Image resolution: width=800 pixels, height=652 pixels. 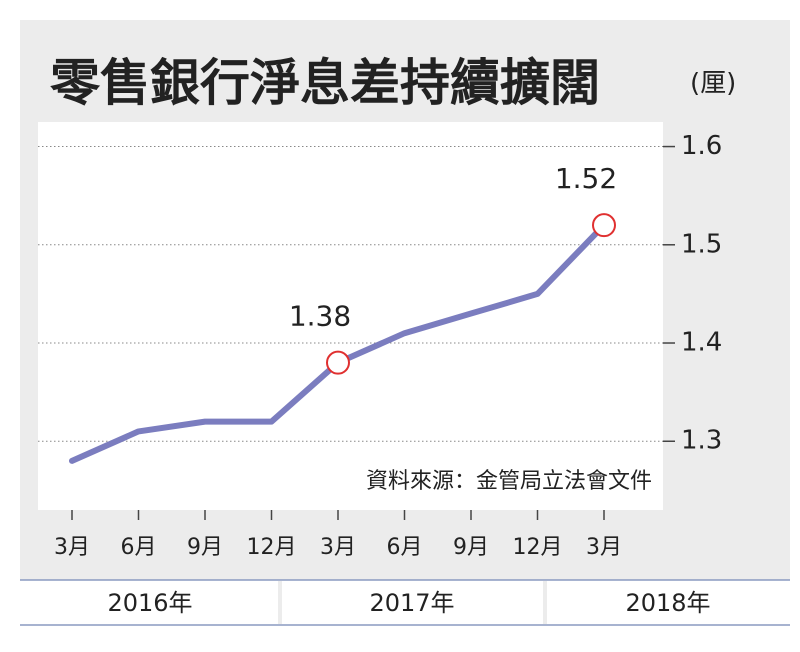 I want to click on source: 資料來源：金管局立法會文件, so click(x=509, y=481).